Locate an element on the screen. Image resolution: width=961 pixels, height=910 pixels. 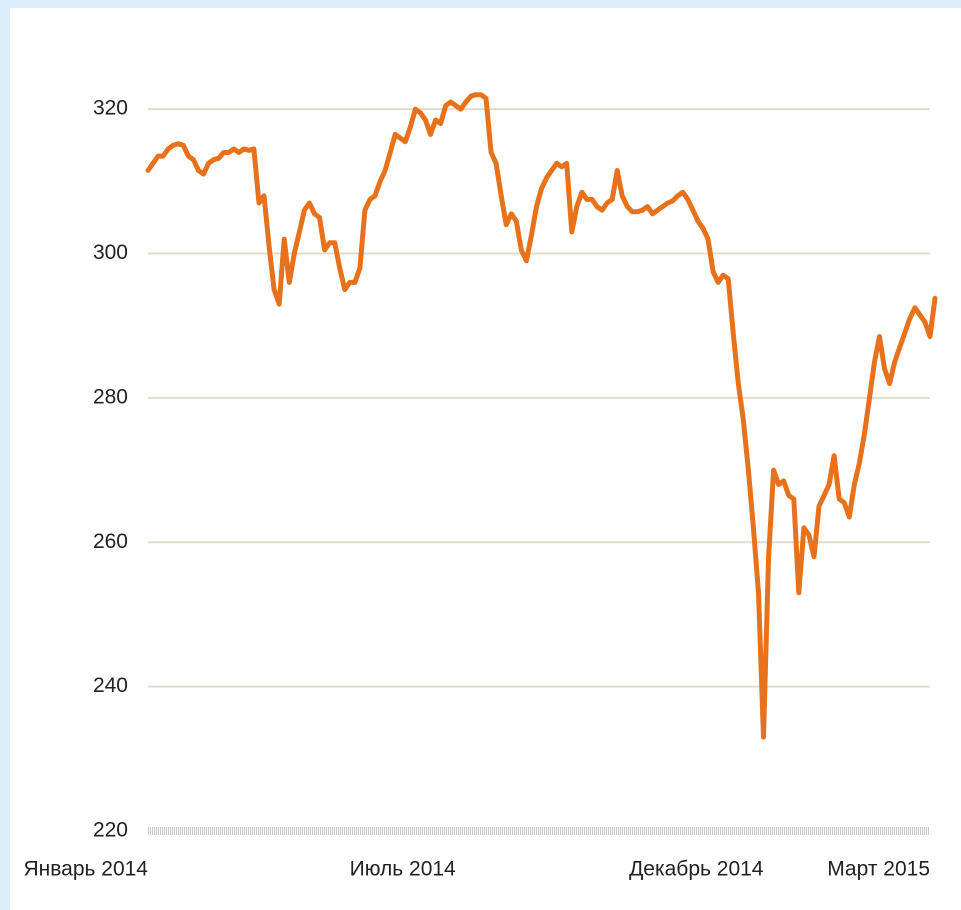
y-tick-label: 320 is located at coordinates (110, 108).